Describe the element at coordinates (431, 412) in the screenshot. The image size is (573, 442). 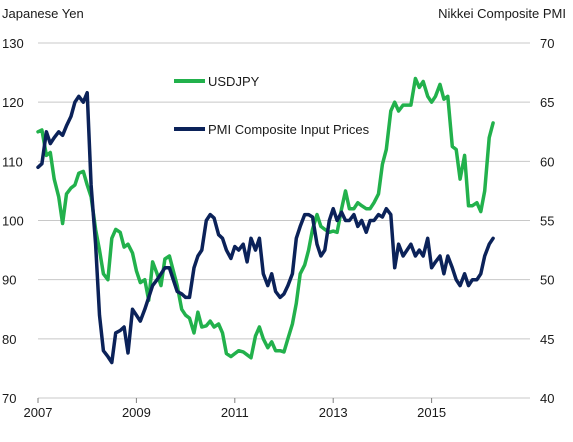
I see `x-tick-label: 2015` at that location.